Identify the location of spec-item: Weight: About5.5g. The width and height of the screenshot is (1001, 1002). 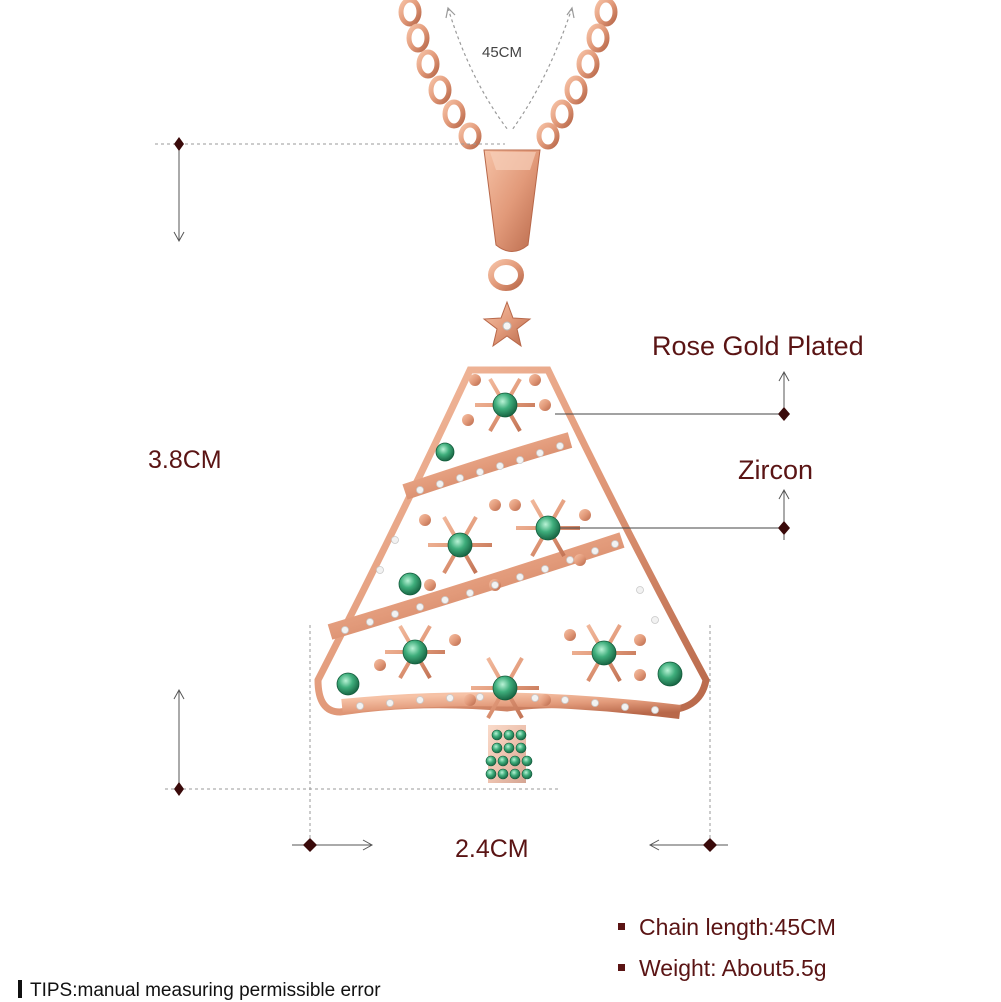
(722, 968).